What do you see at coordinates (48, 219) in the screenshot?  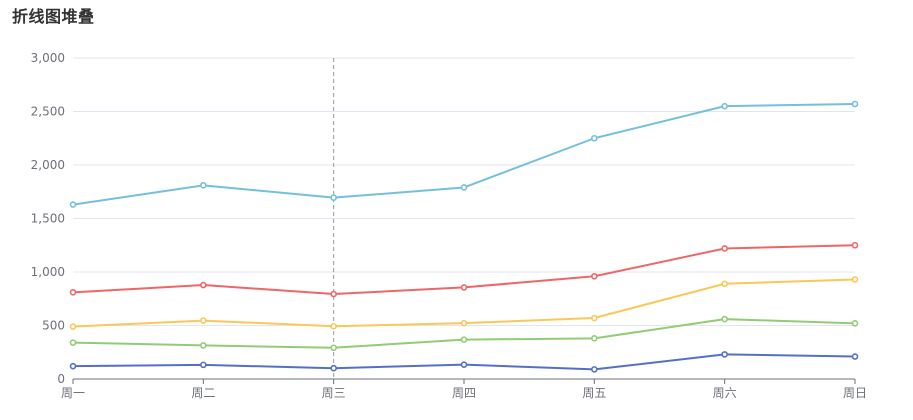 I see `y-tick-label: 1,500` at bounding box center [48, 219].